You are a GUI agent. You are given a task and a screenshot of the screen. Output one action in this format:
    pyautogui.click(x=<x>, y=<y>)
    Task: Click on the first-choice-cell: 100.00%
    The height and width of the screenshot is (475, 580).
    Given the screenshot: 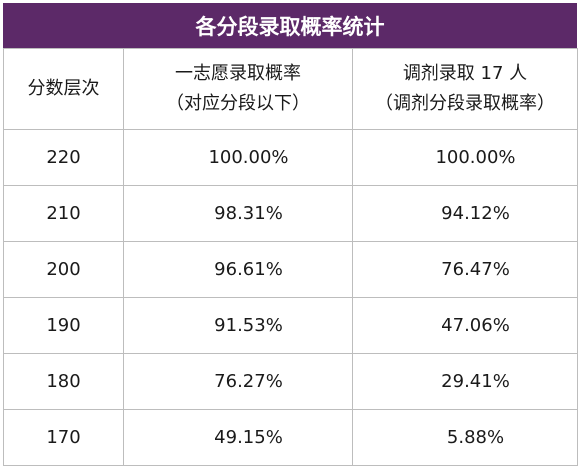 What is the action you would take?
    pyautogui.click(x=238, y=157)
    